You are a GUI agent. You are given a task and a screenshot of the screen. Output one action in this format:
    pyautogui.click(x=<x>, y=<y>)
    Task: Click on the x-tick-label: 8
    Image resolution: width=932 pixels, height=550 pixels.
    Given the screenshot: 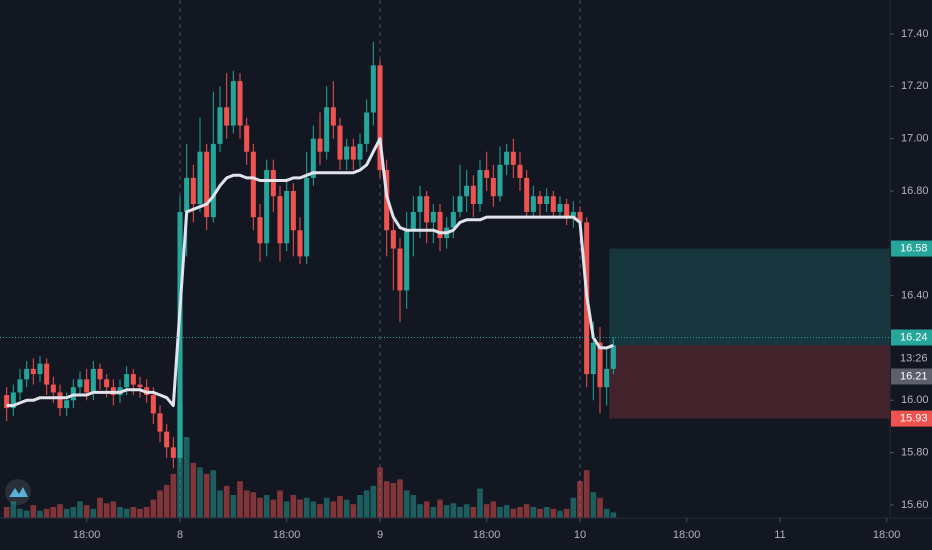 What is the action you would take?
    pyautogui.click(x=180, y=535)
    